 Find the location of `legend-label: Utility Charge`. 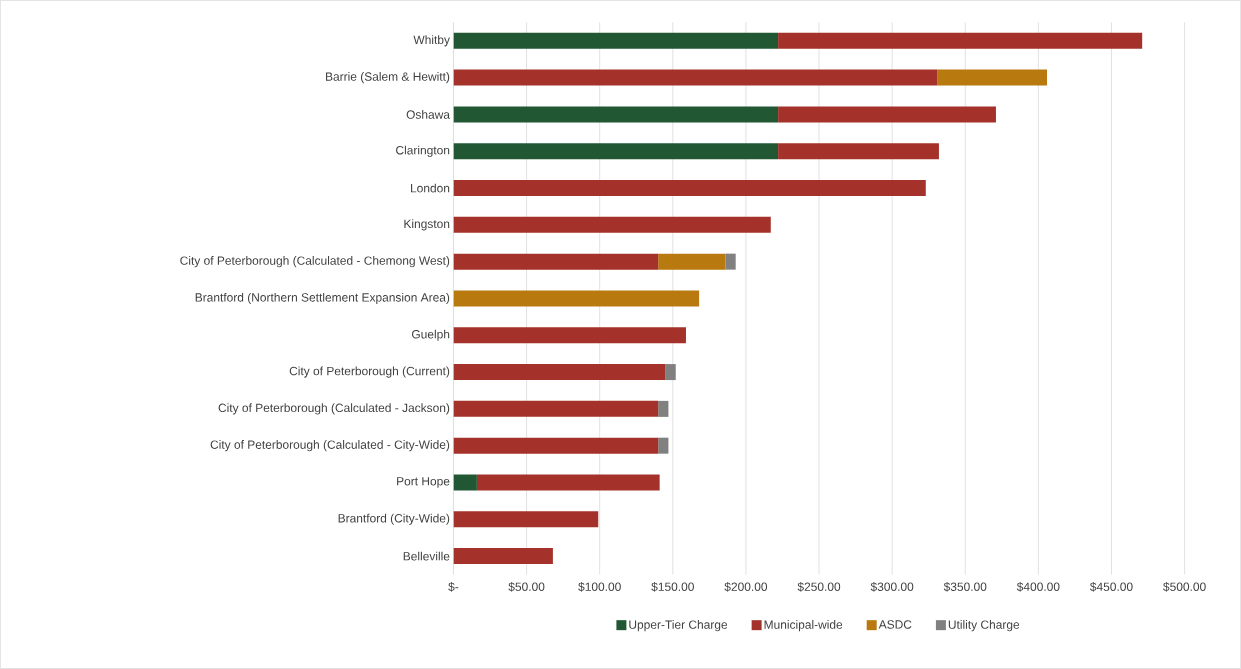

legend-label: Utility Charge is located at coordinates (984, 626).